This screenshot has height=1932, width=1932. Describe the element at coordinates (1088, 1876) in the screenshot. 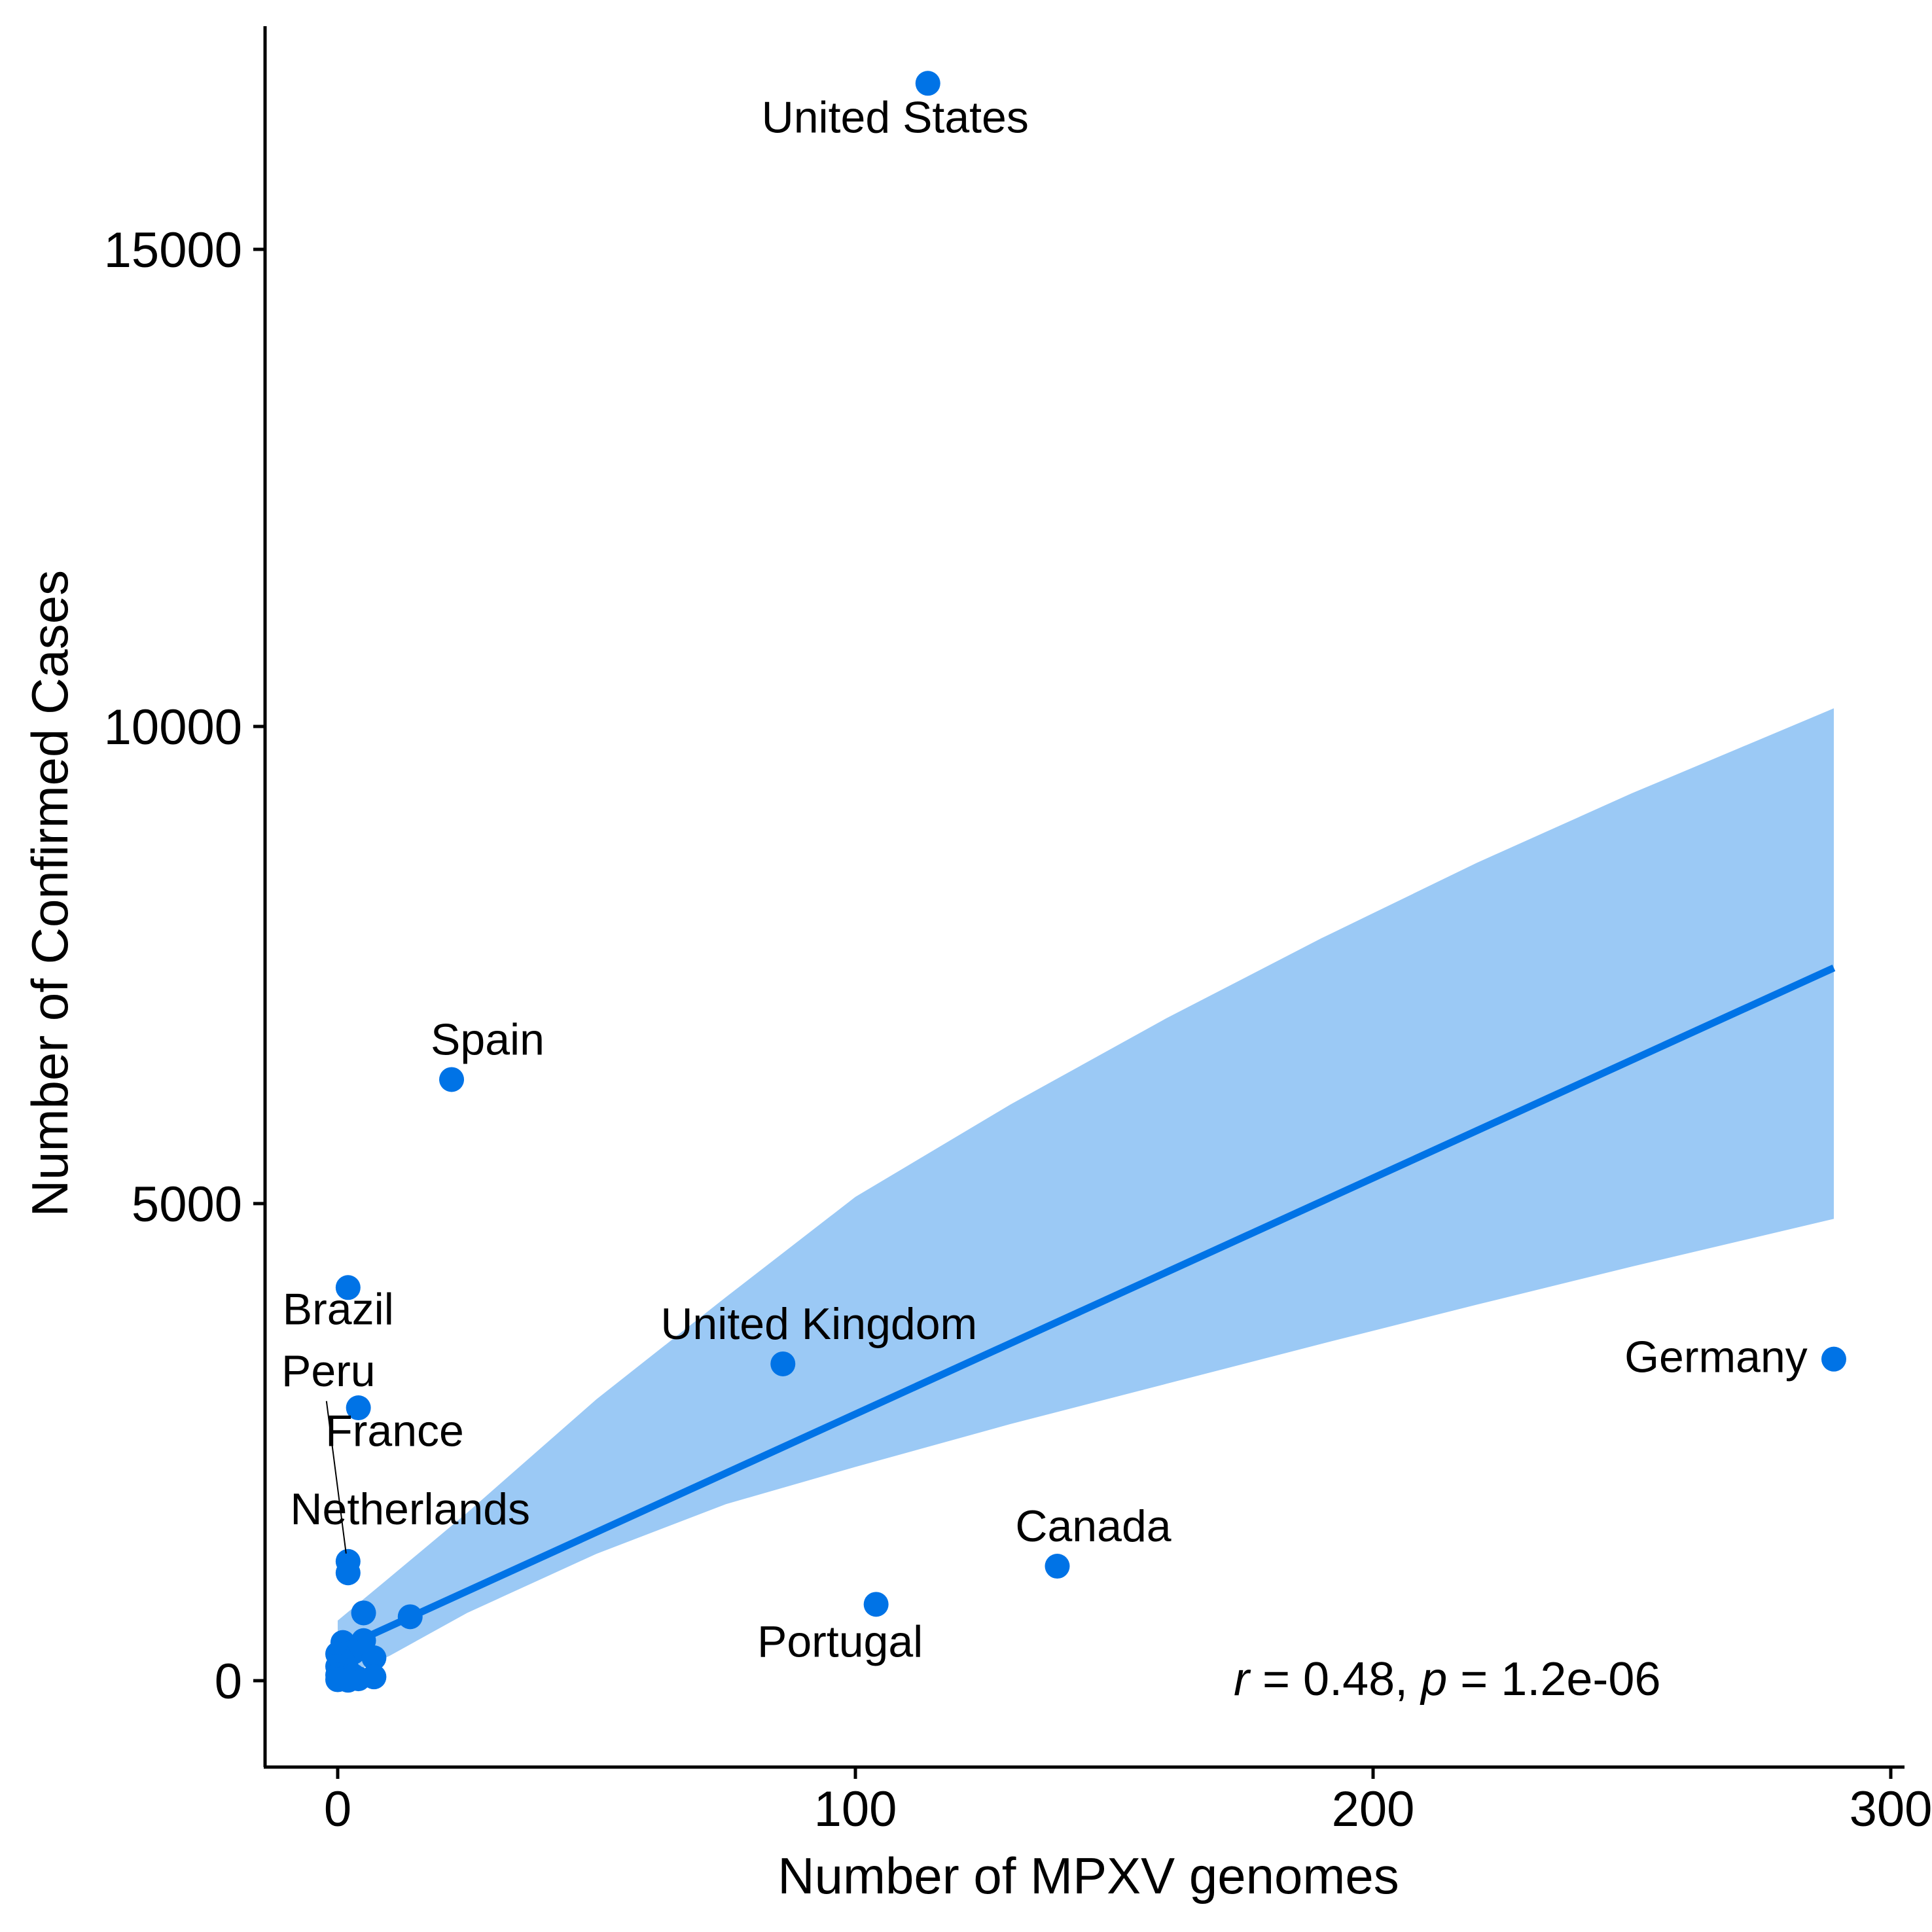

I see `x-axis-title: Number of MPXV genomes` at that location.